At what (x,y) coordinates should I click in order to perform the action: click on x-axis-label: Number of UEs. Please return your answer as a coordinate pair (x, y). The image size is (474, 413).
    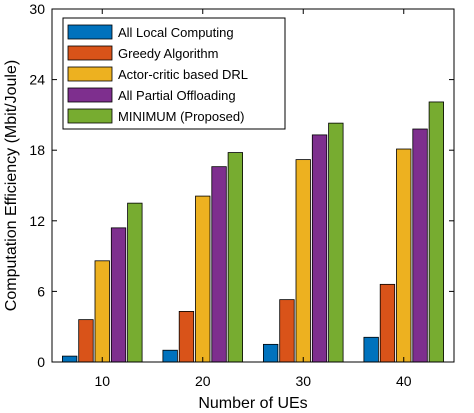
    Looking at the image, I should click on (252, 403).